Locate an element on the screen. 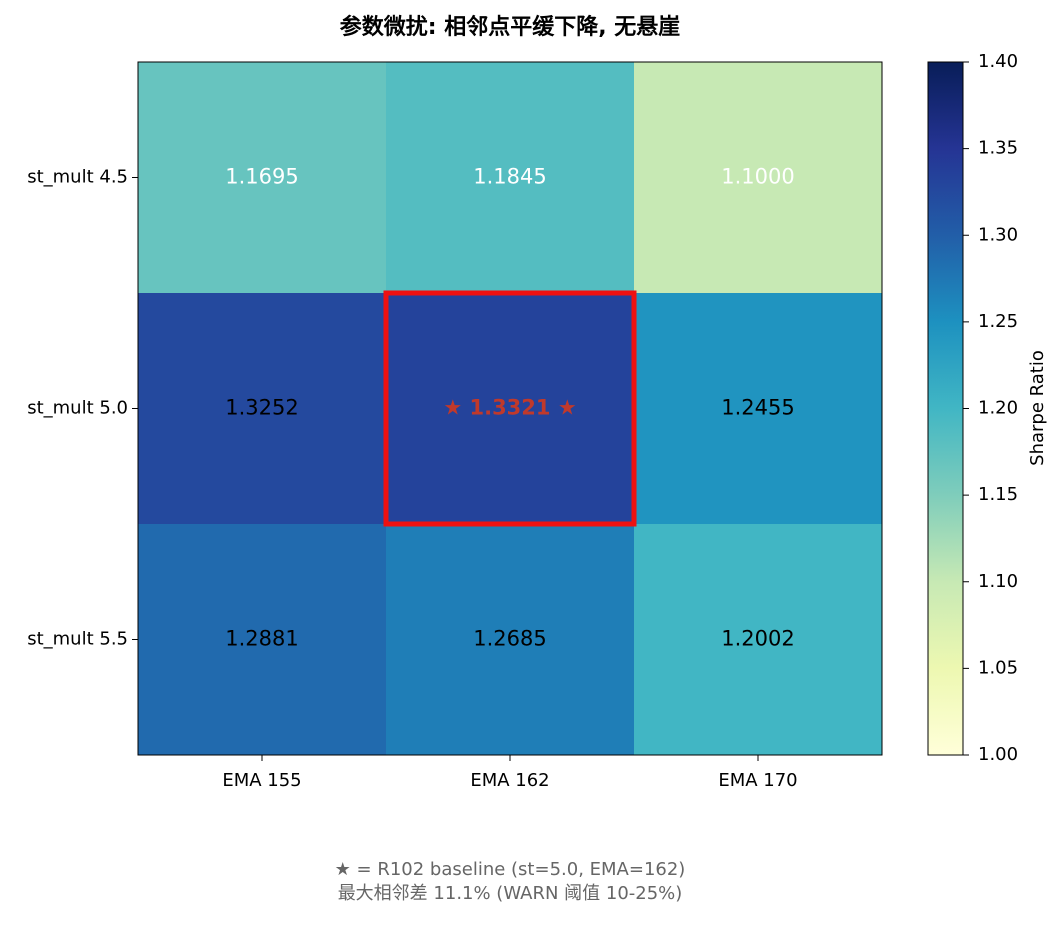 The height and width of the screenshot is (926, 1064). cell-label: 1.3252 is located at coordinates (261, 408).